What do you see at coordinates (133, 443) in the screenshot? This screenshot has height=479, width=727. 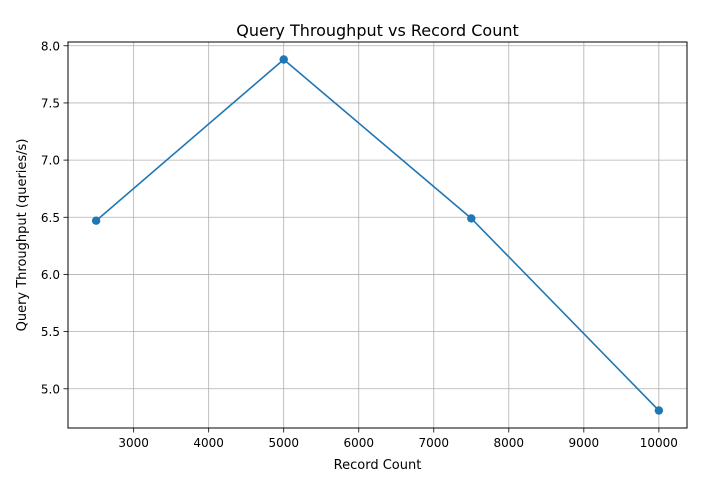 I see `x-tick-label: 3000` at bounding box center [133, 443].